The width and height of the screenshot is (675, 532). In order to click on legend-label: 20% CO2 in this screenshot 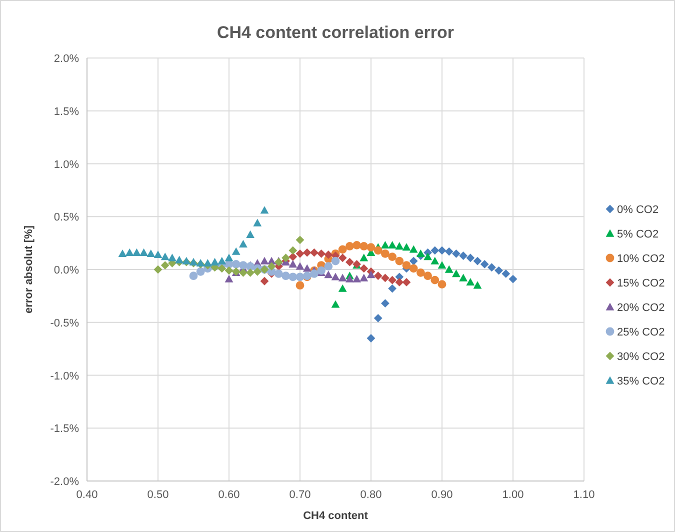, I will do `click(641, 308)`.